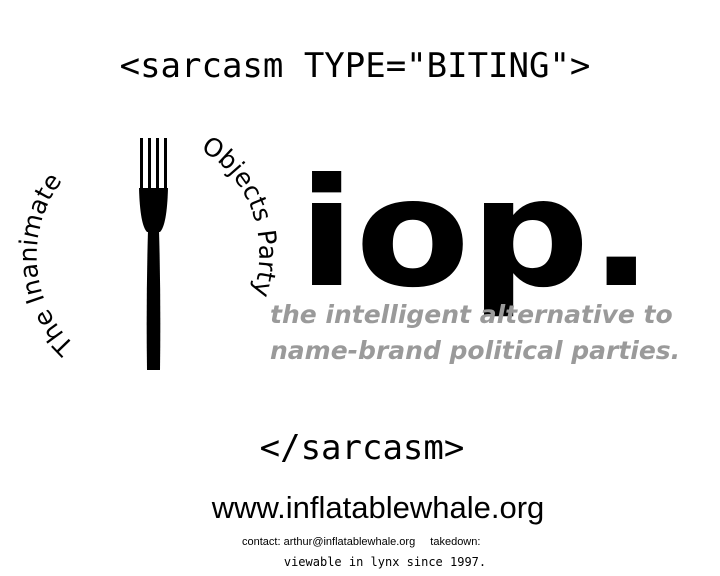  What do you see at coordinates (455, 542) in the screenshot?
I see `takedown-label: takedown:` at bounding box center [455, 542].